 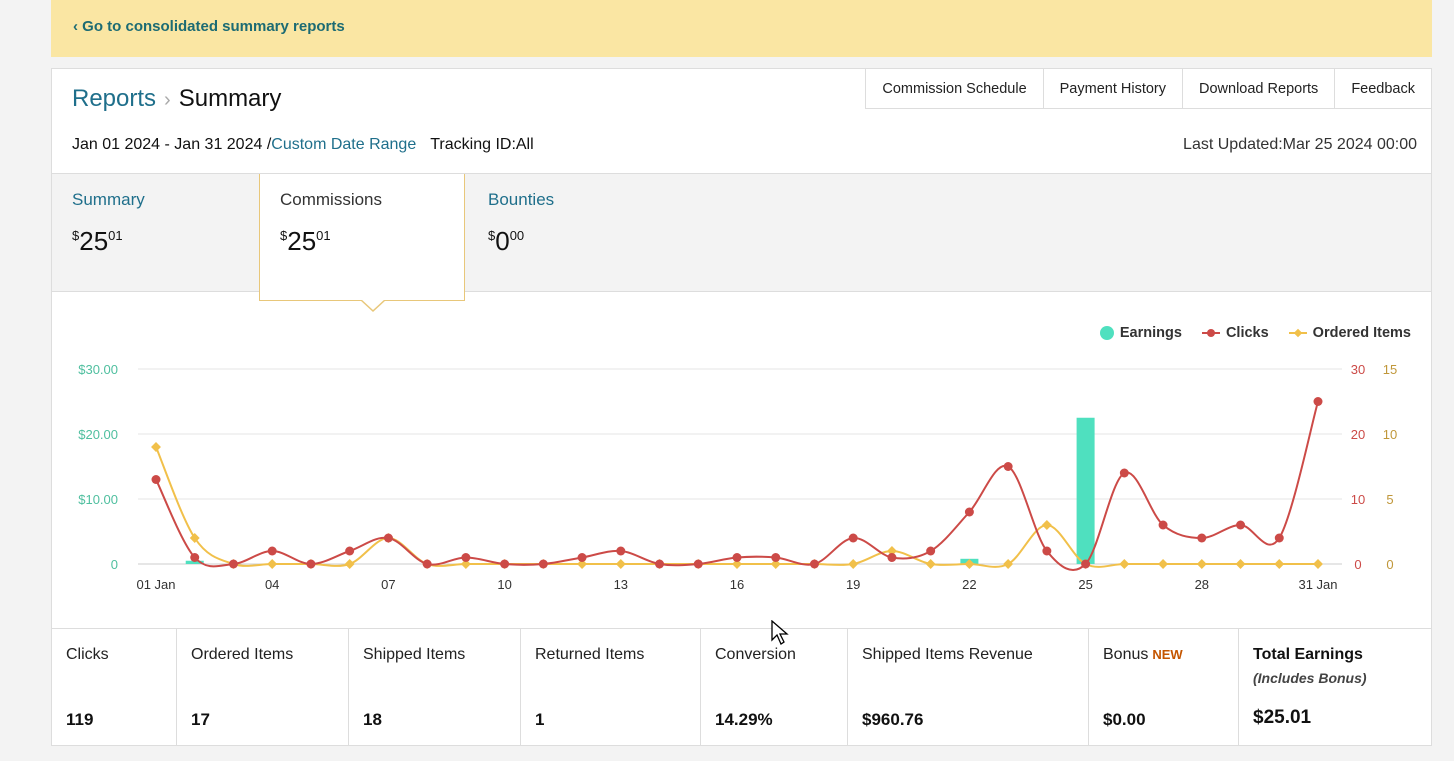 I want to click on earnings-dot-icon, so click(x=1106, y=333).